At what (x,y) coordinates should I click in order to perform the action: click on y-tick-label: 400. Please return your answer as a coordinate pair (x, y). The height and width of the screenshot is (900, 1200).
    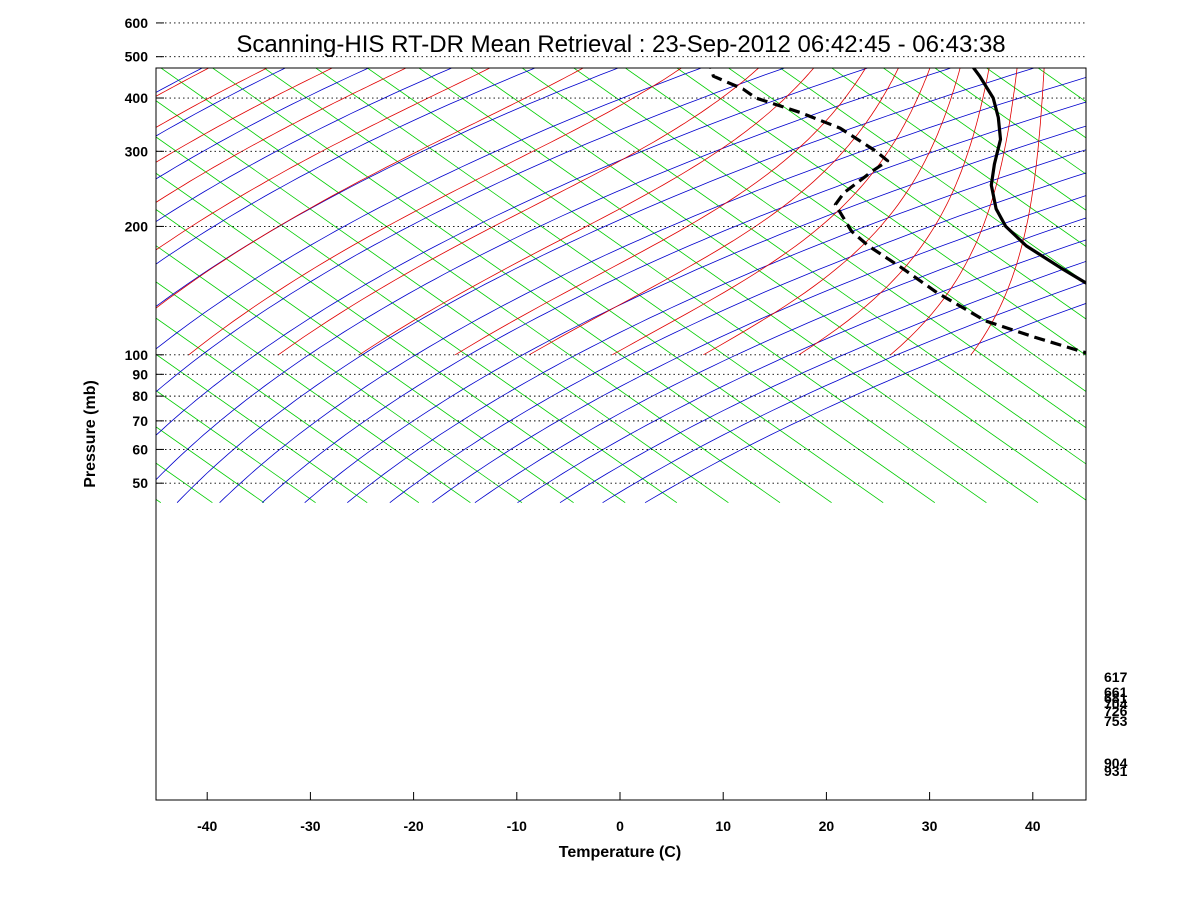
    Looking at the image, I should click on (137, 98).